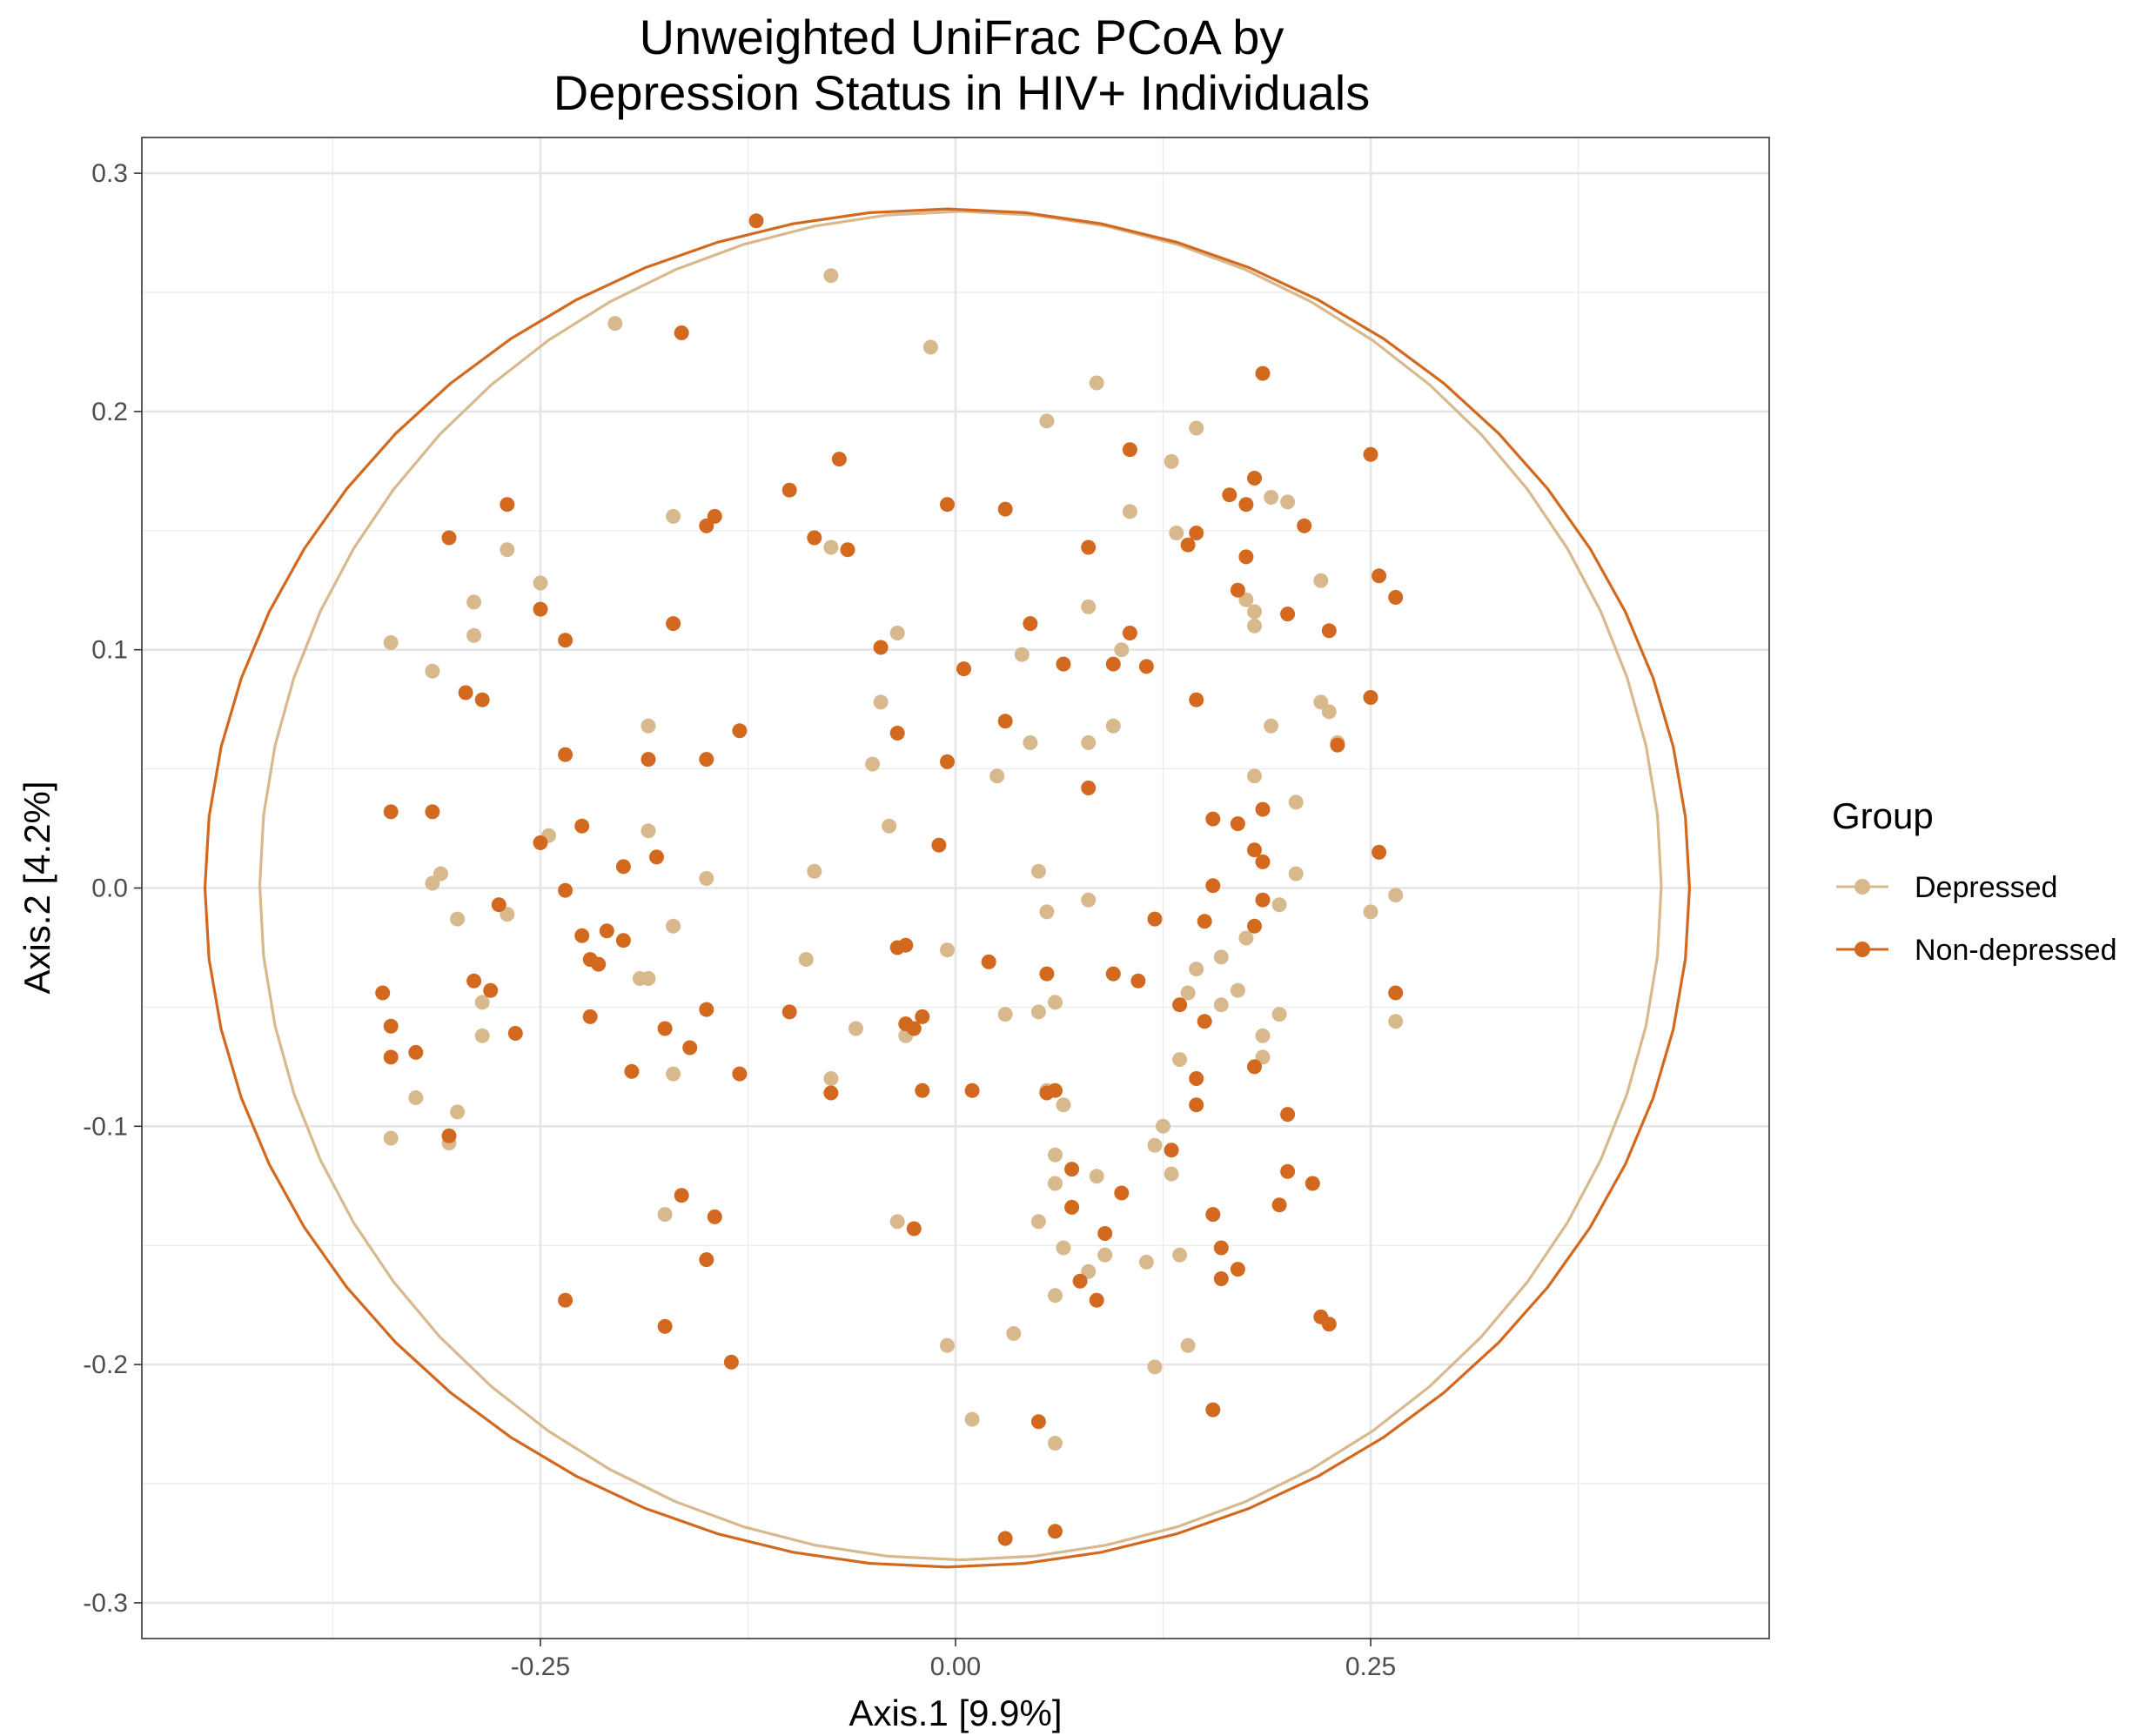 This screenshot has width=2153, height=1736. I want to click on chart-title-line-2: Depression Status in HIV+ Individuals, so click(962, 92).